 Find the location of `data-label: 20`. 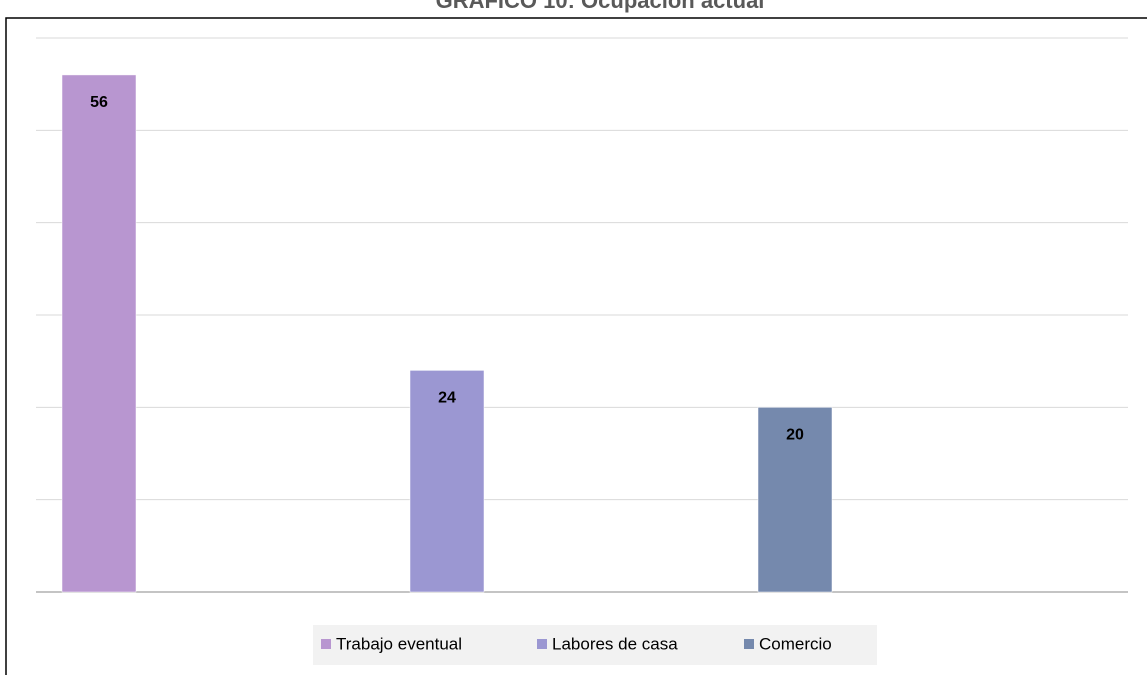

data-label: 20 is located at coordinates (795, 435).